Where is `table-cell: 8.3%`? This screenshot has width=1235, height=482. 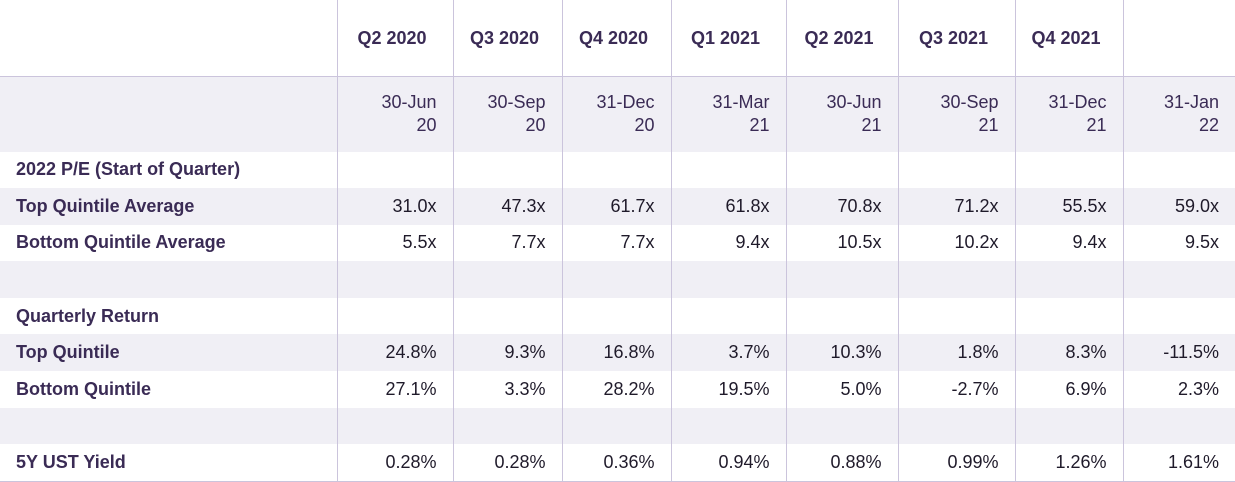 table-cell: 8.3% is located at coordinates (1068, 353).